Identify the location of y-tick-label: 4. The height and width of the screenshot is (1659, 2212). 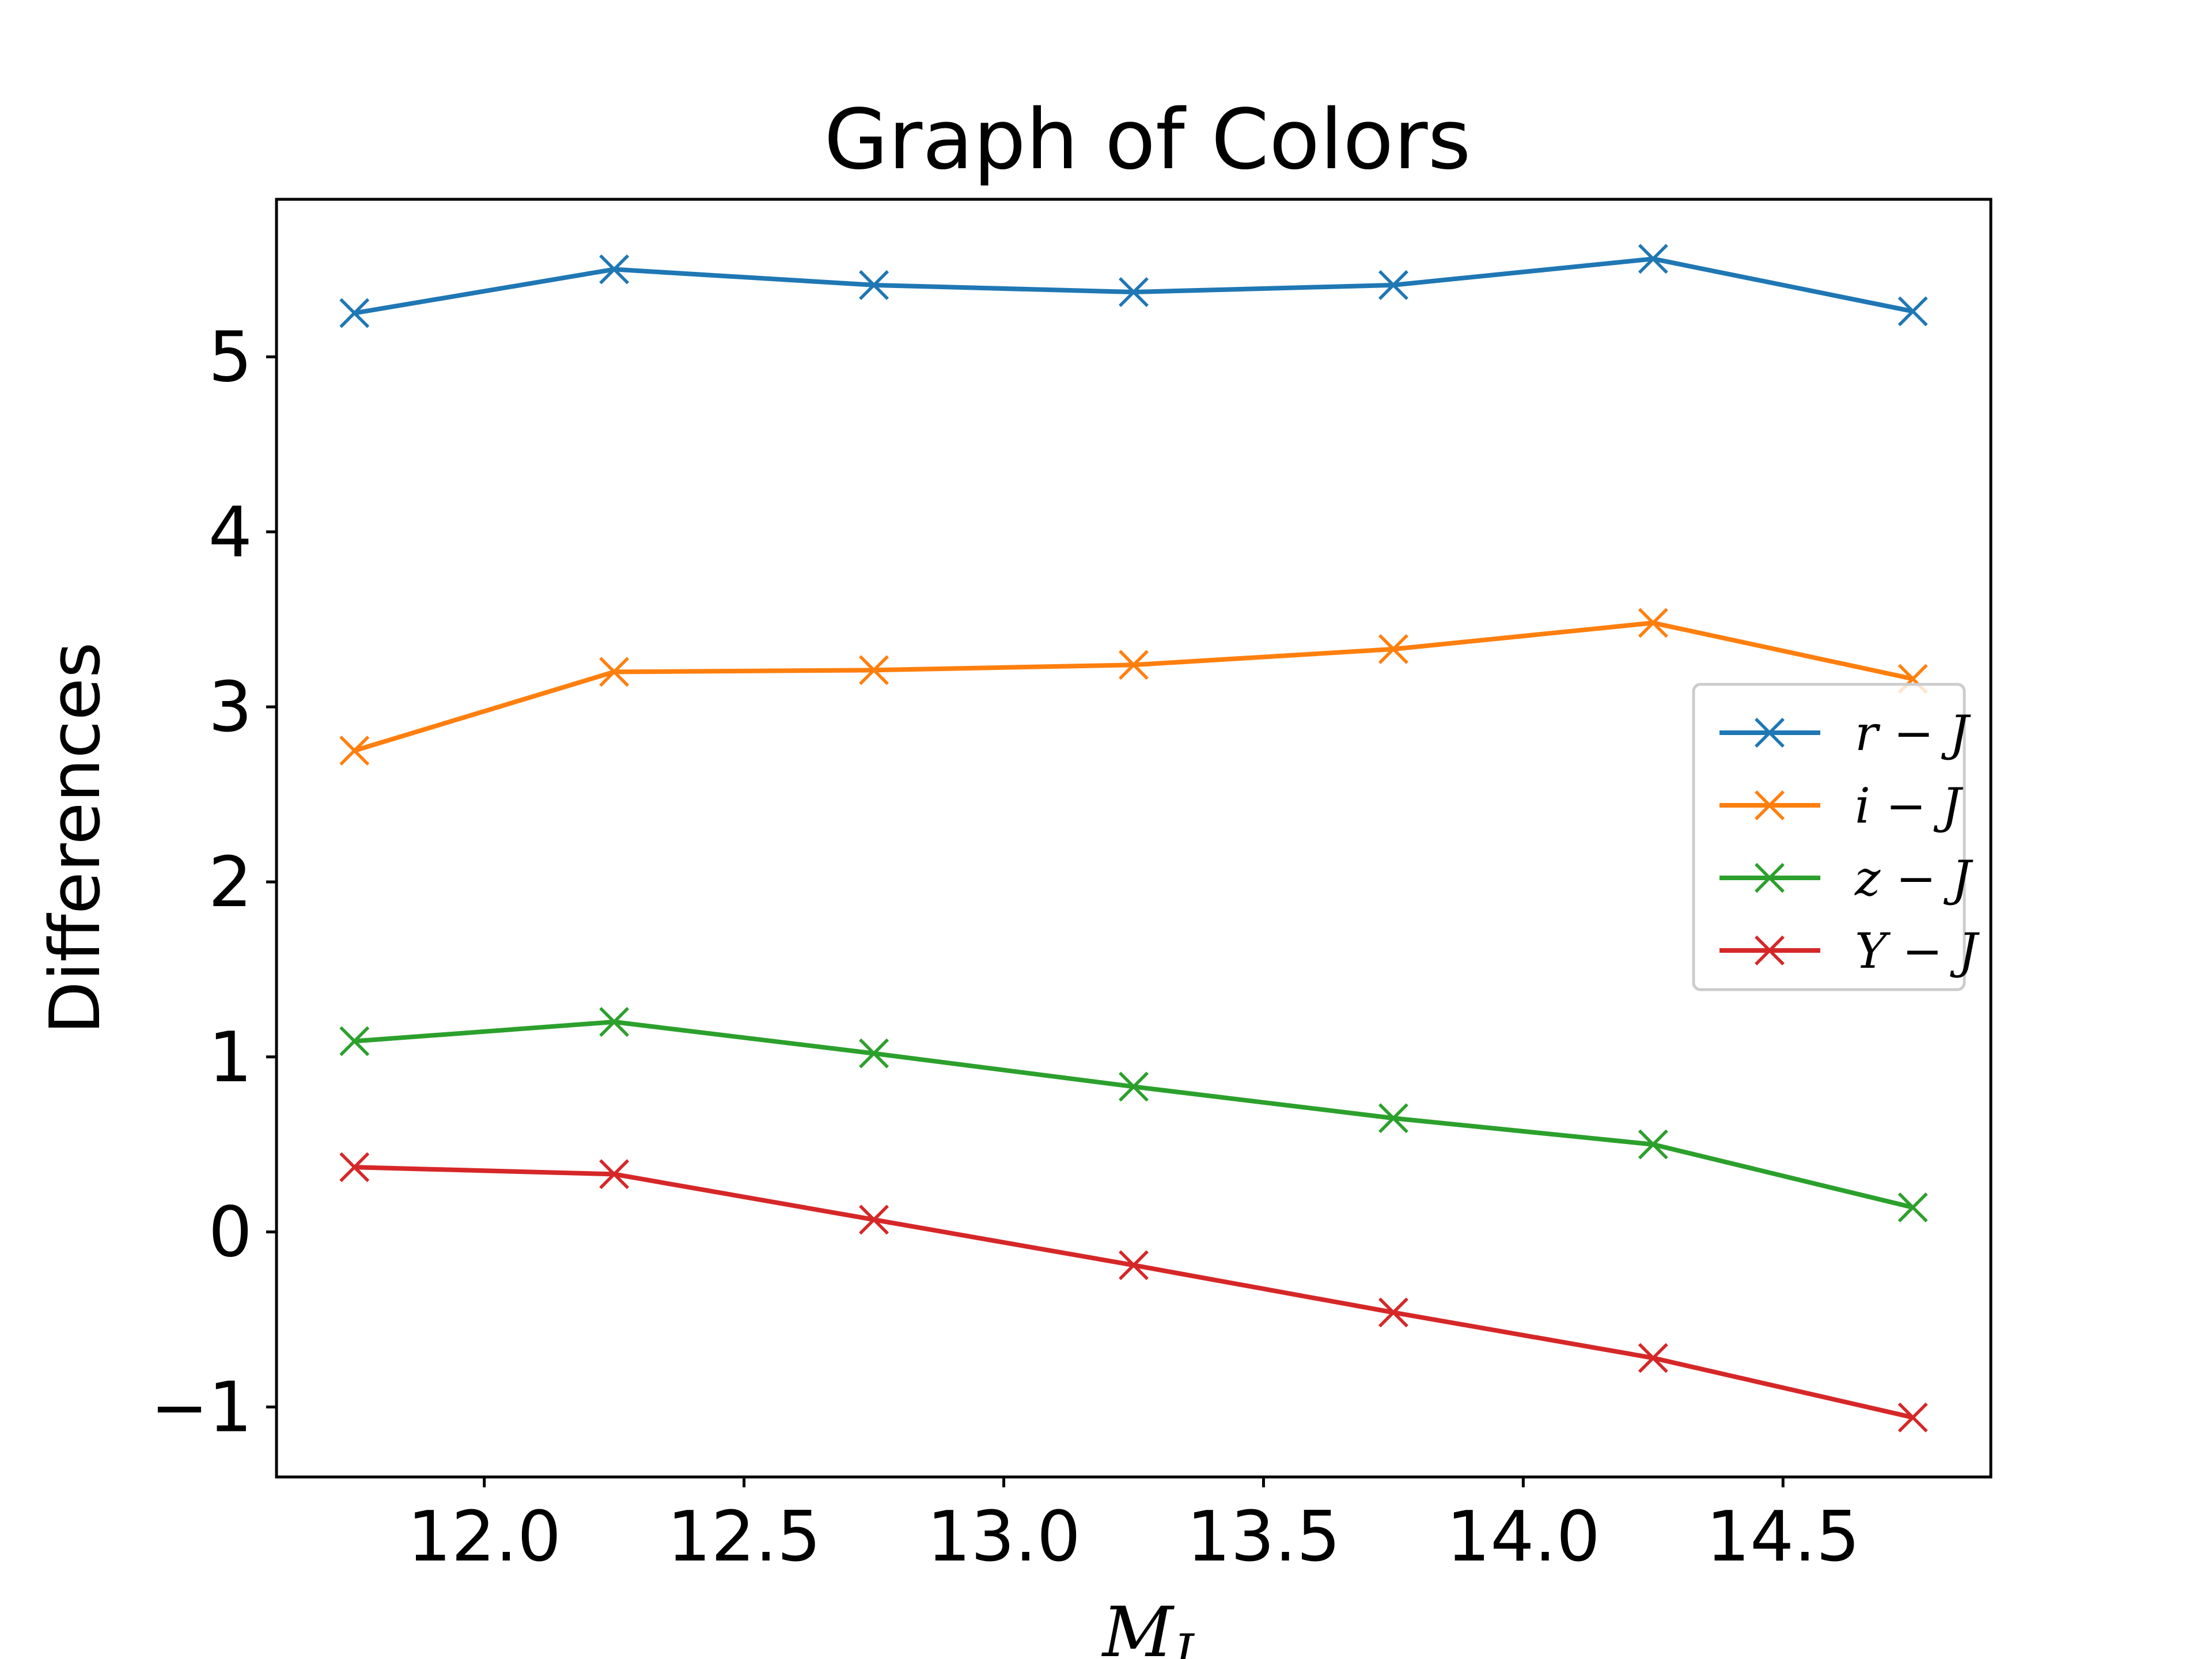
(230, 533).